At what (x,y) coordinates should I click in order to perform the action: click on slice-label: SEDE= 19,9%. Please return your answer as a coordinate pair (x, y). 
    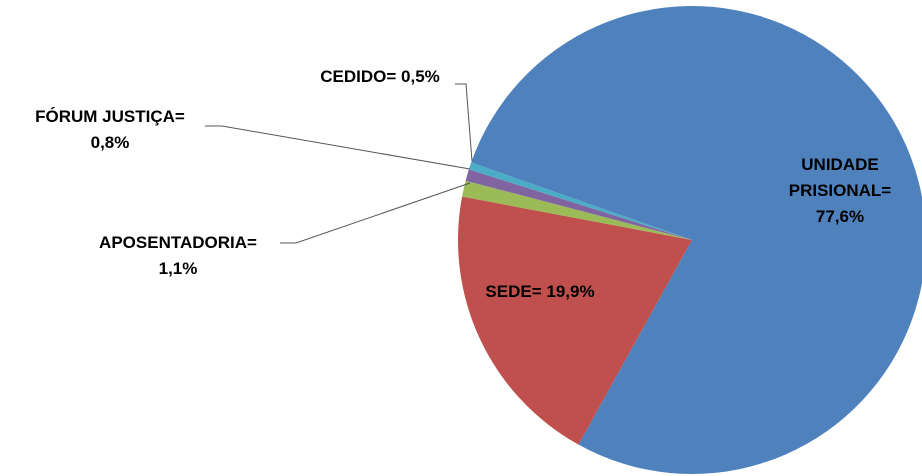
    Looking at the image, I should click on (540, 292).